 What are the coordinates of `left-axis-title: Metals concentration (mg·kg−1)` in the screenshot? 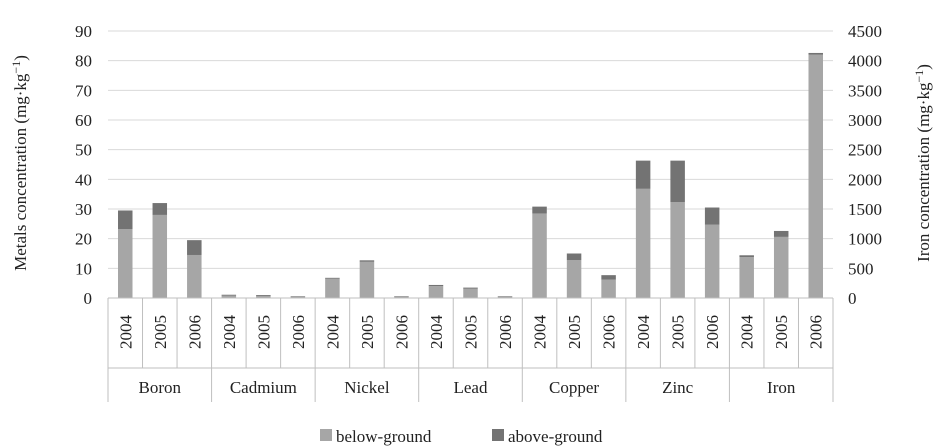 It's located at (19, 163).